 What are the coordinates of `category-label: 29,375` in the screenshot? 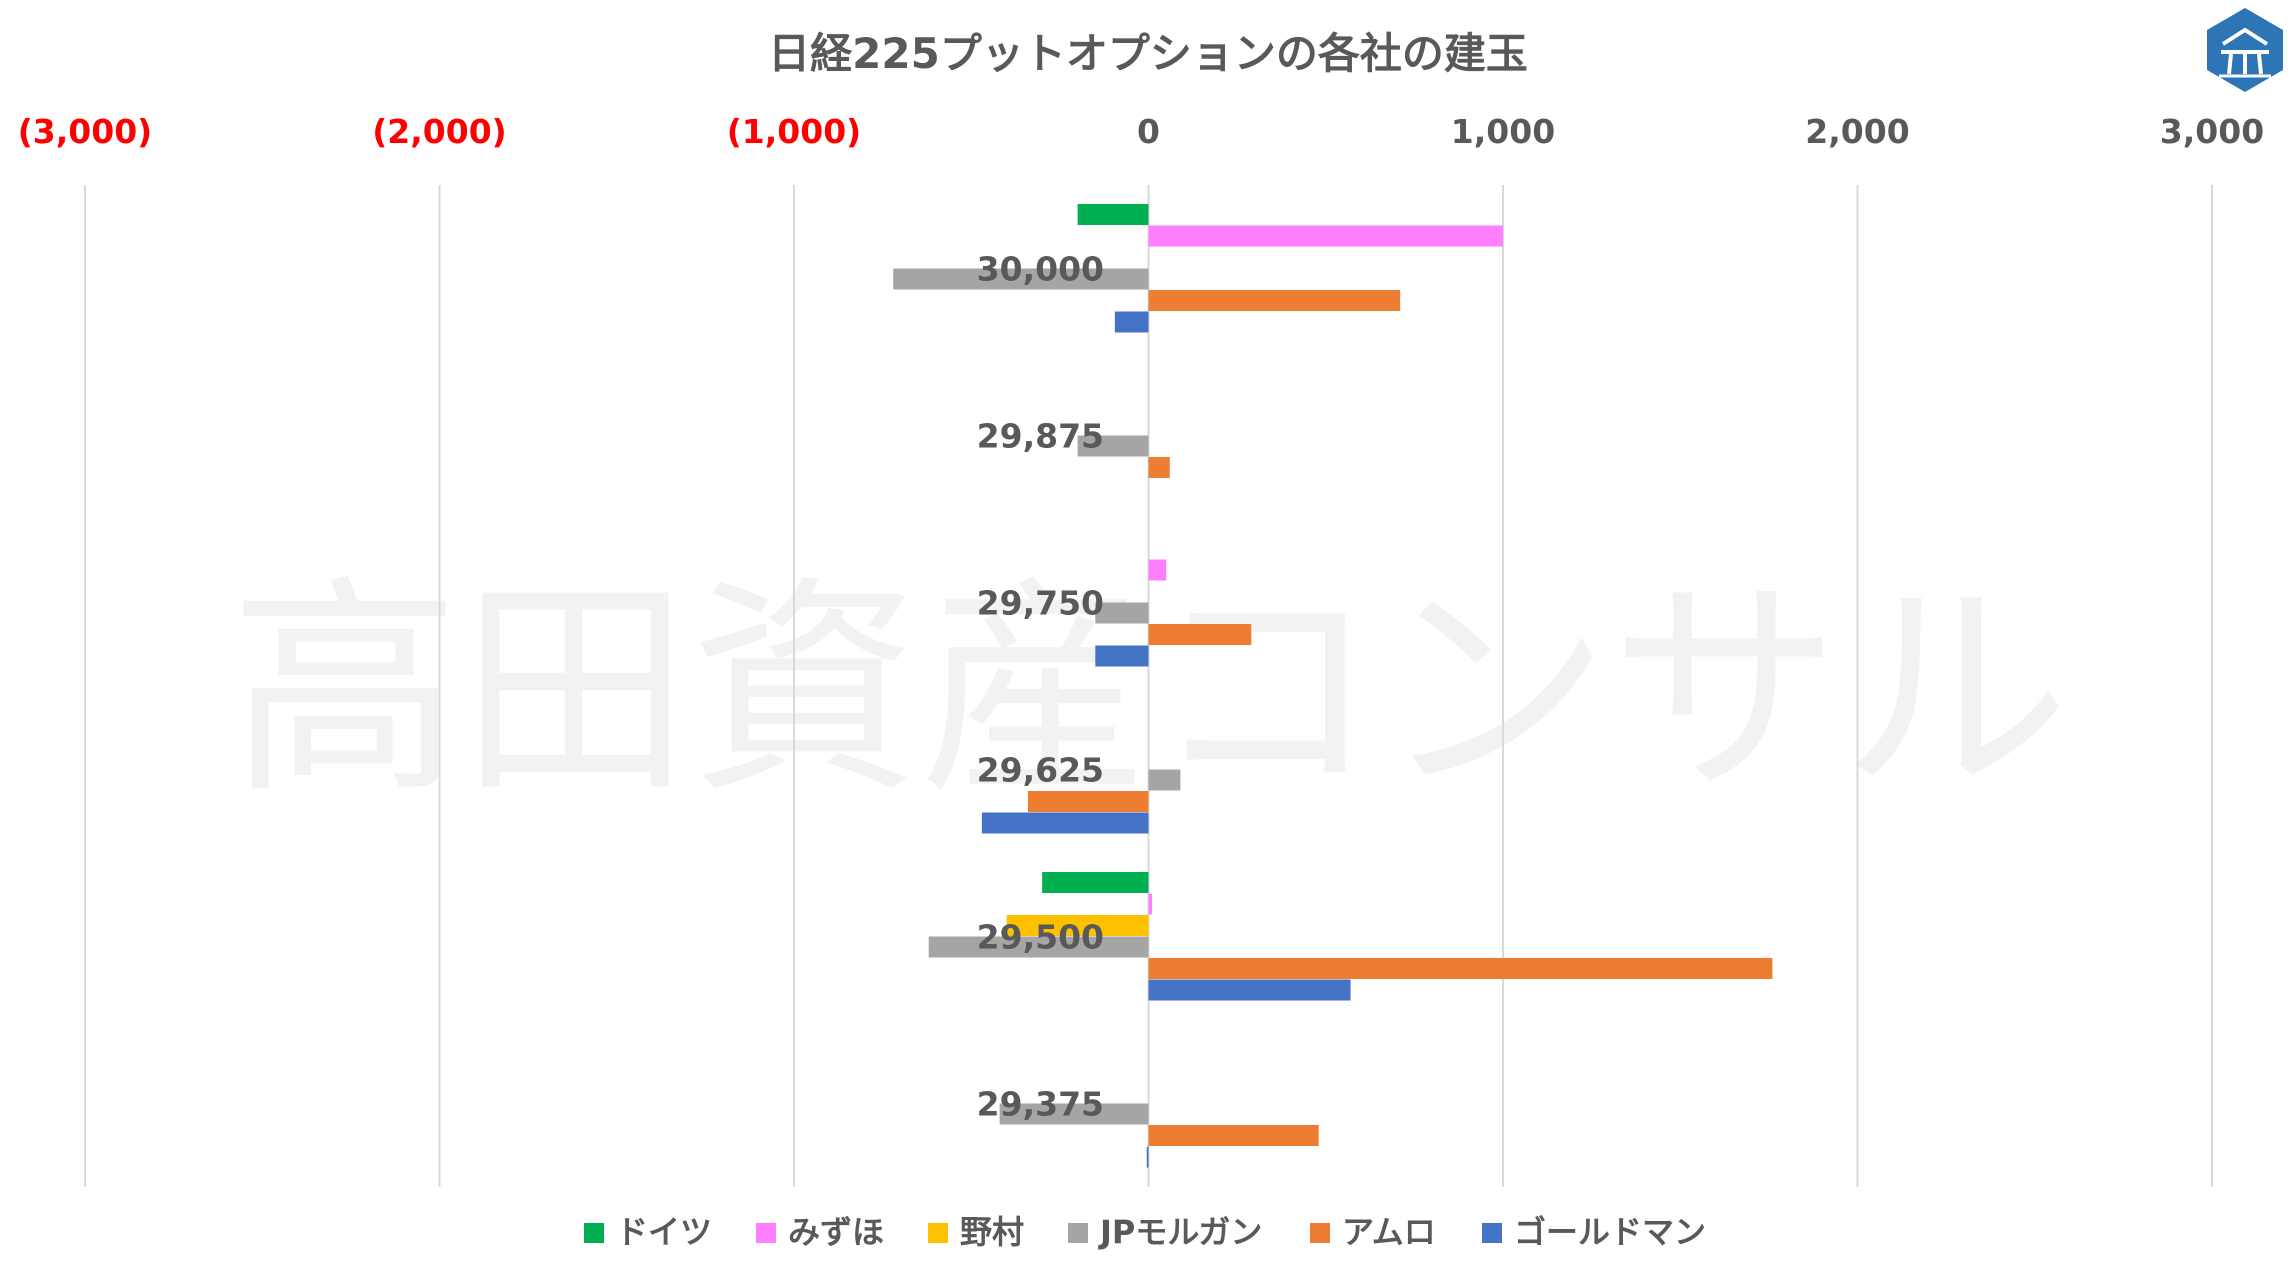 It's located at (1040, 1104).